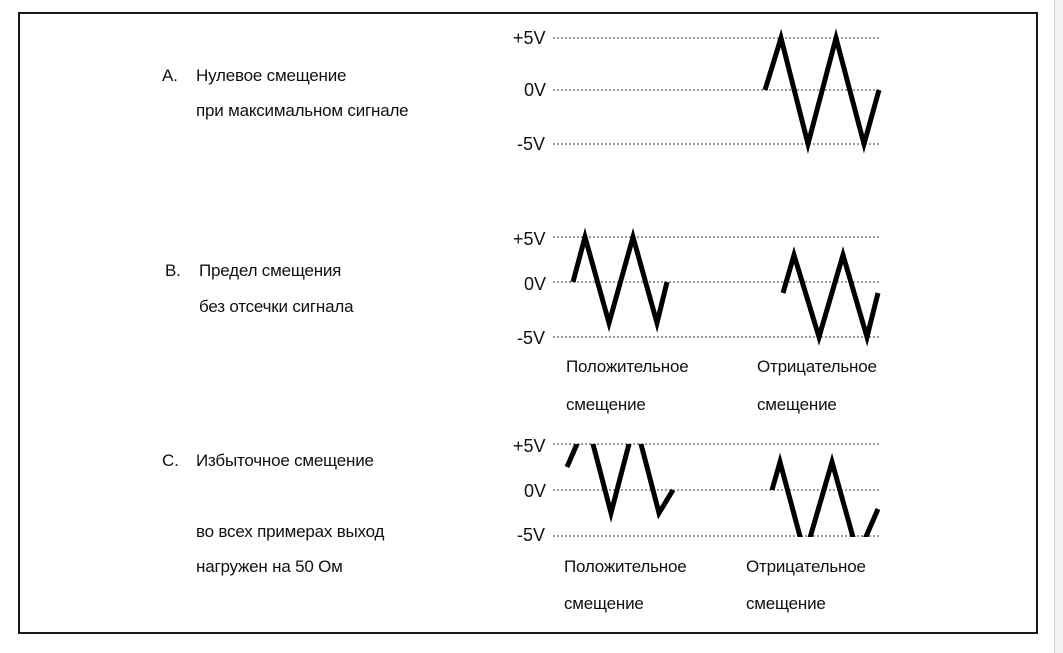  What do you see at coordinates (529, 239) in the screenshot?
I see `panel-b-level-plus5: +5V` at bounding box center [529, 239].